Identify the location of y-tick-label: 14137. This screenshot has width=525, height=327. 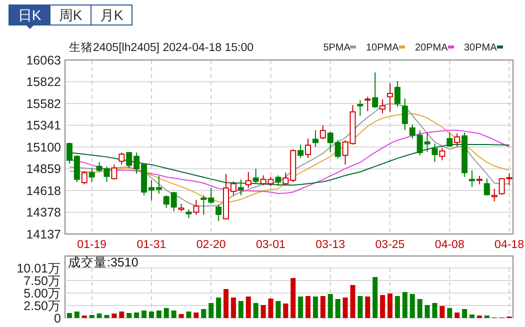
(44, 234).